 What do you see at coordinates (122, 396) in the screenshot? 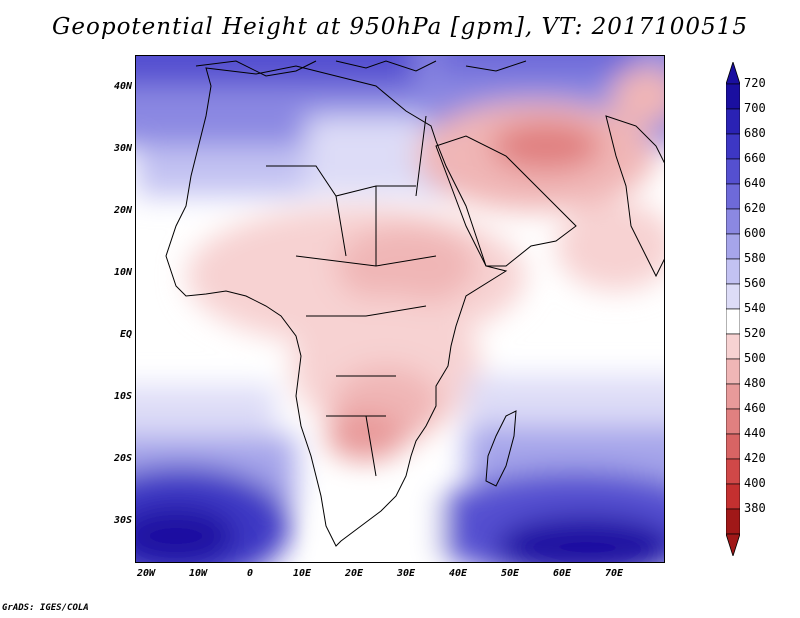
I see `lat-label-10s: 10S` at bounding box center [122, 396].